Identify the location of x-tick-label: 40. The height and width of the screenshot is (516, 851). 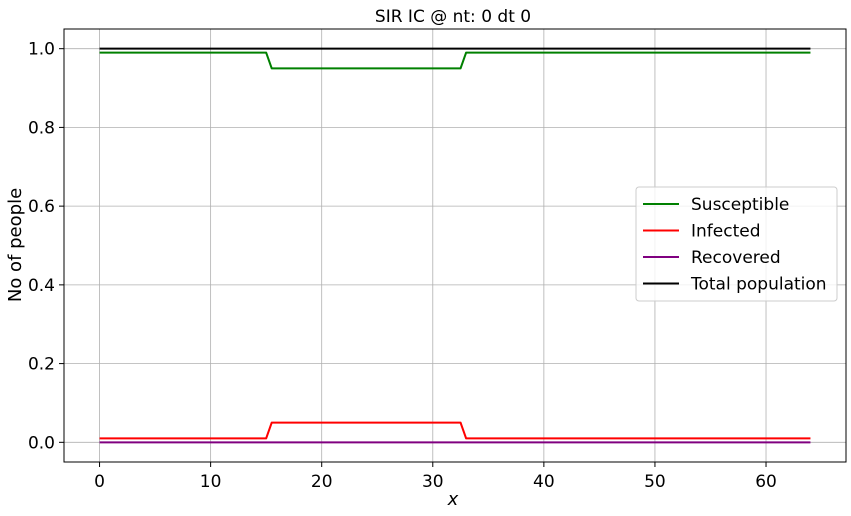
(544, 482).